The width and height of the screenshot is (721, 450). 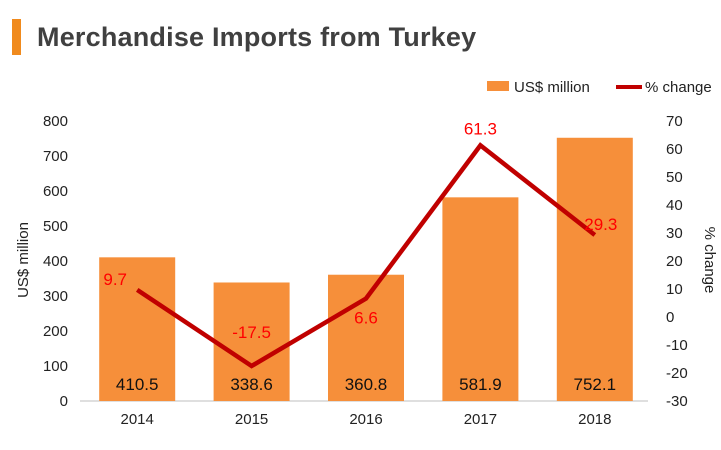 I want to click on y2-axis-ticks: -30 -20 -10 0 10 20 30 40 50 60 70, so click(x=677, y=261).